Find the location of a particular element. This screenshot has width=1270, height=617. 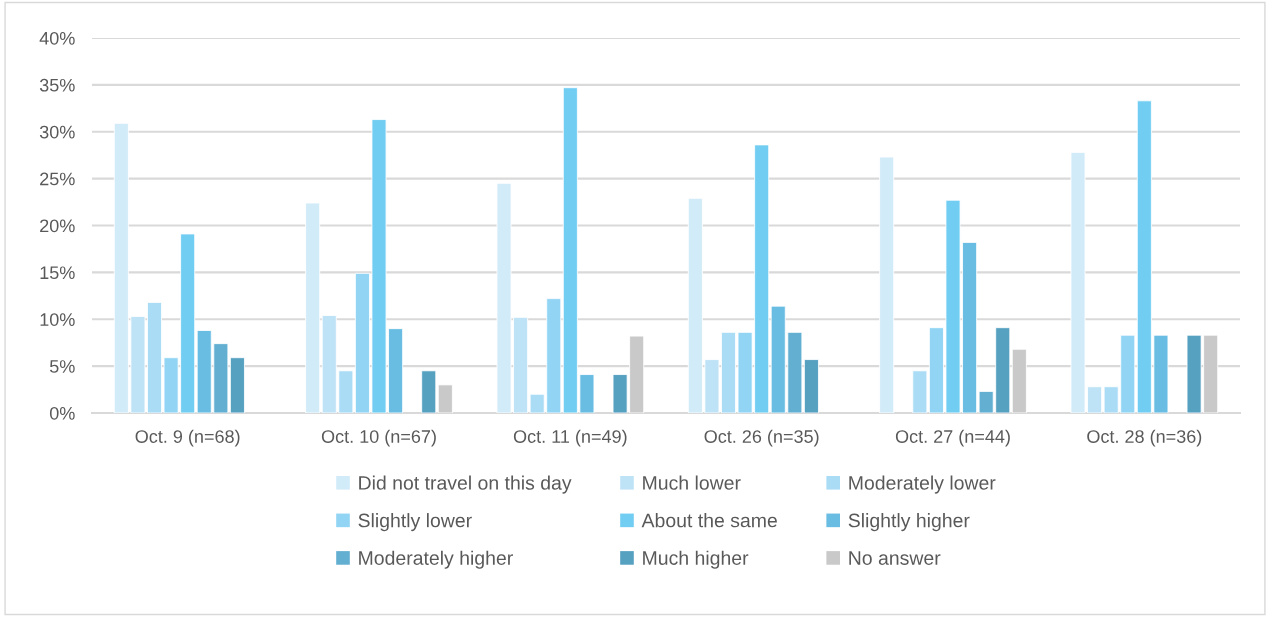

x-tick-label: Oct. 27 (n=44) is located at coordinates (952, 438).